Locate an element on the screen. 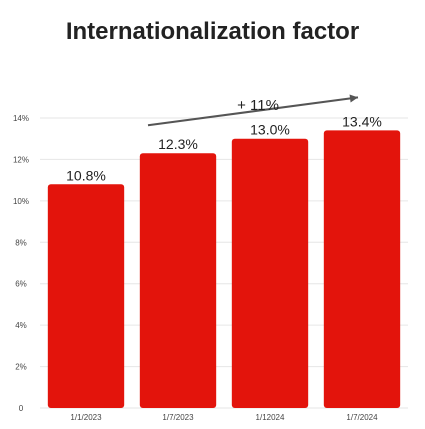  y-tick-label: 12% is located at coordinates (21, 159).